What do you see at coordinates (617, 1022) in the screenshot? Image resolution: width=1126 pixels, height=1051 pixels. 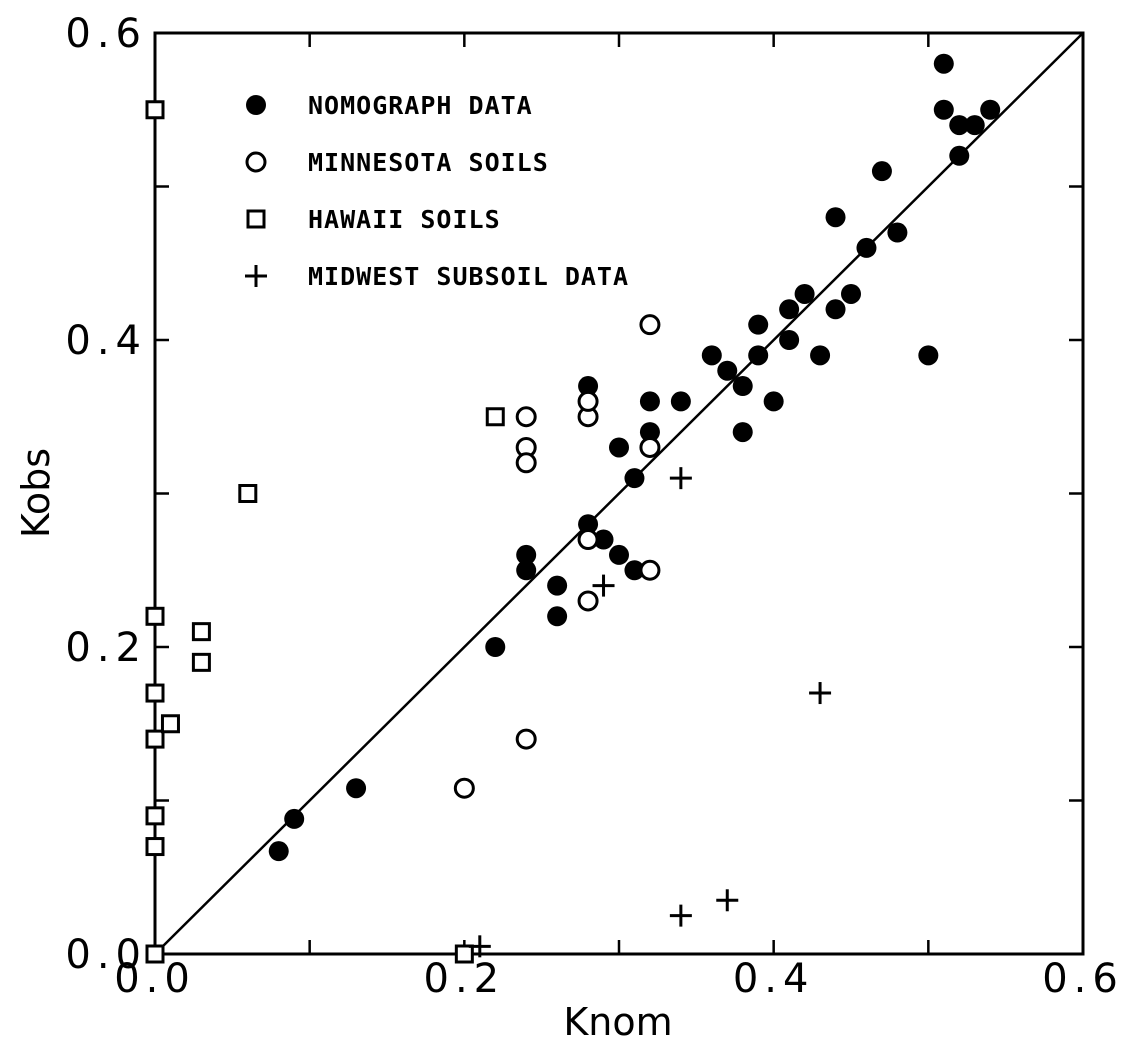 I see `x-axis-label: Knom` at bounding box center [617, 1022].